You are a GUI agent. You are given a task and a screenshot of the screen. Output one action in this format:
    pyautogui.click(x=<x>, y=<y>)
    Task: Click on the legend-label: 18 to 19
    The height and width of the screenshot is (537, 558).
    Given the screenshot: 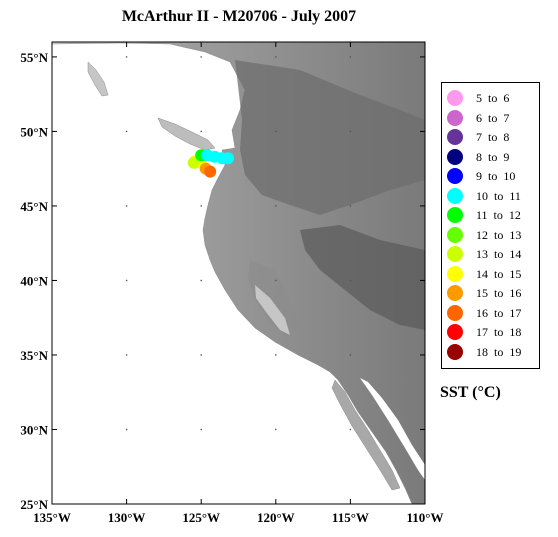 What is the action you would take?
    pyautogui.click(x=499, y=351)
    